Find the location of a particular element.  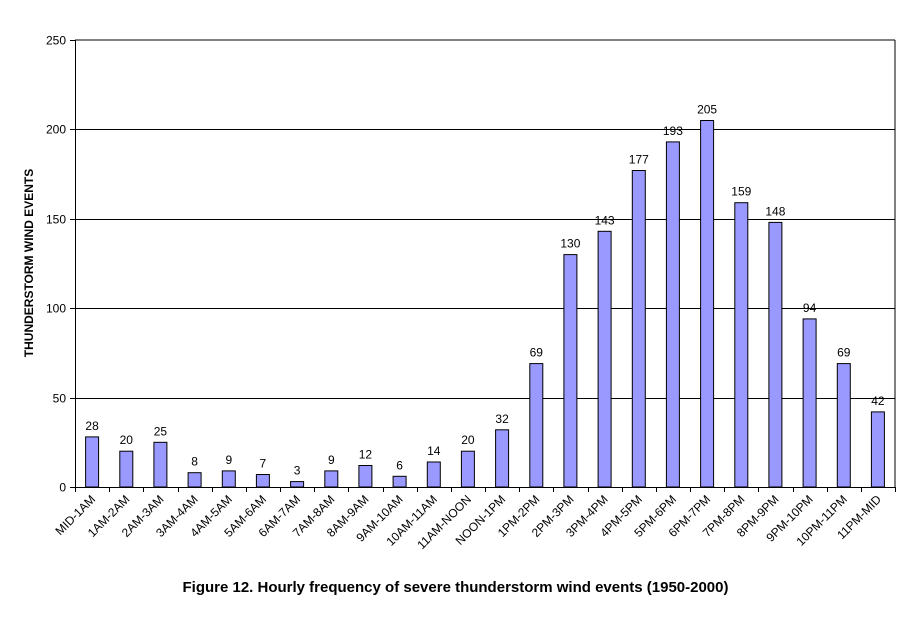

data-label: 14 is located at coordinates (434, 451).